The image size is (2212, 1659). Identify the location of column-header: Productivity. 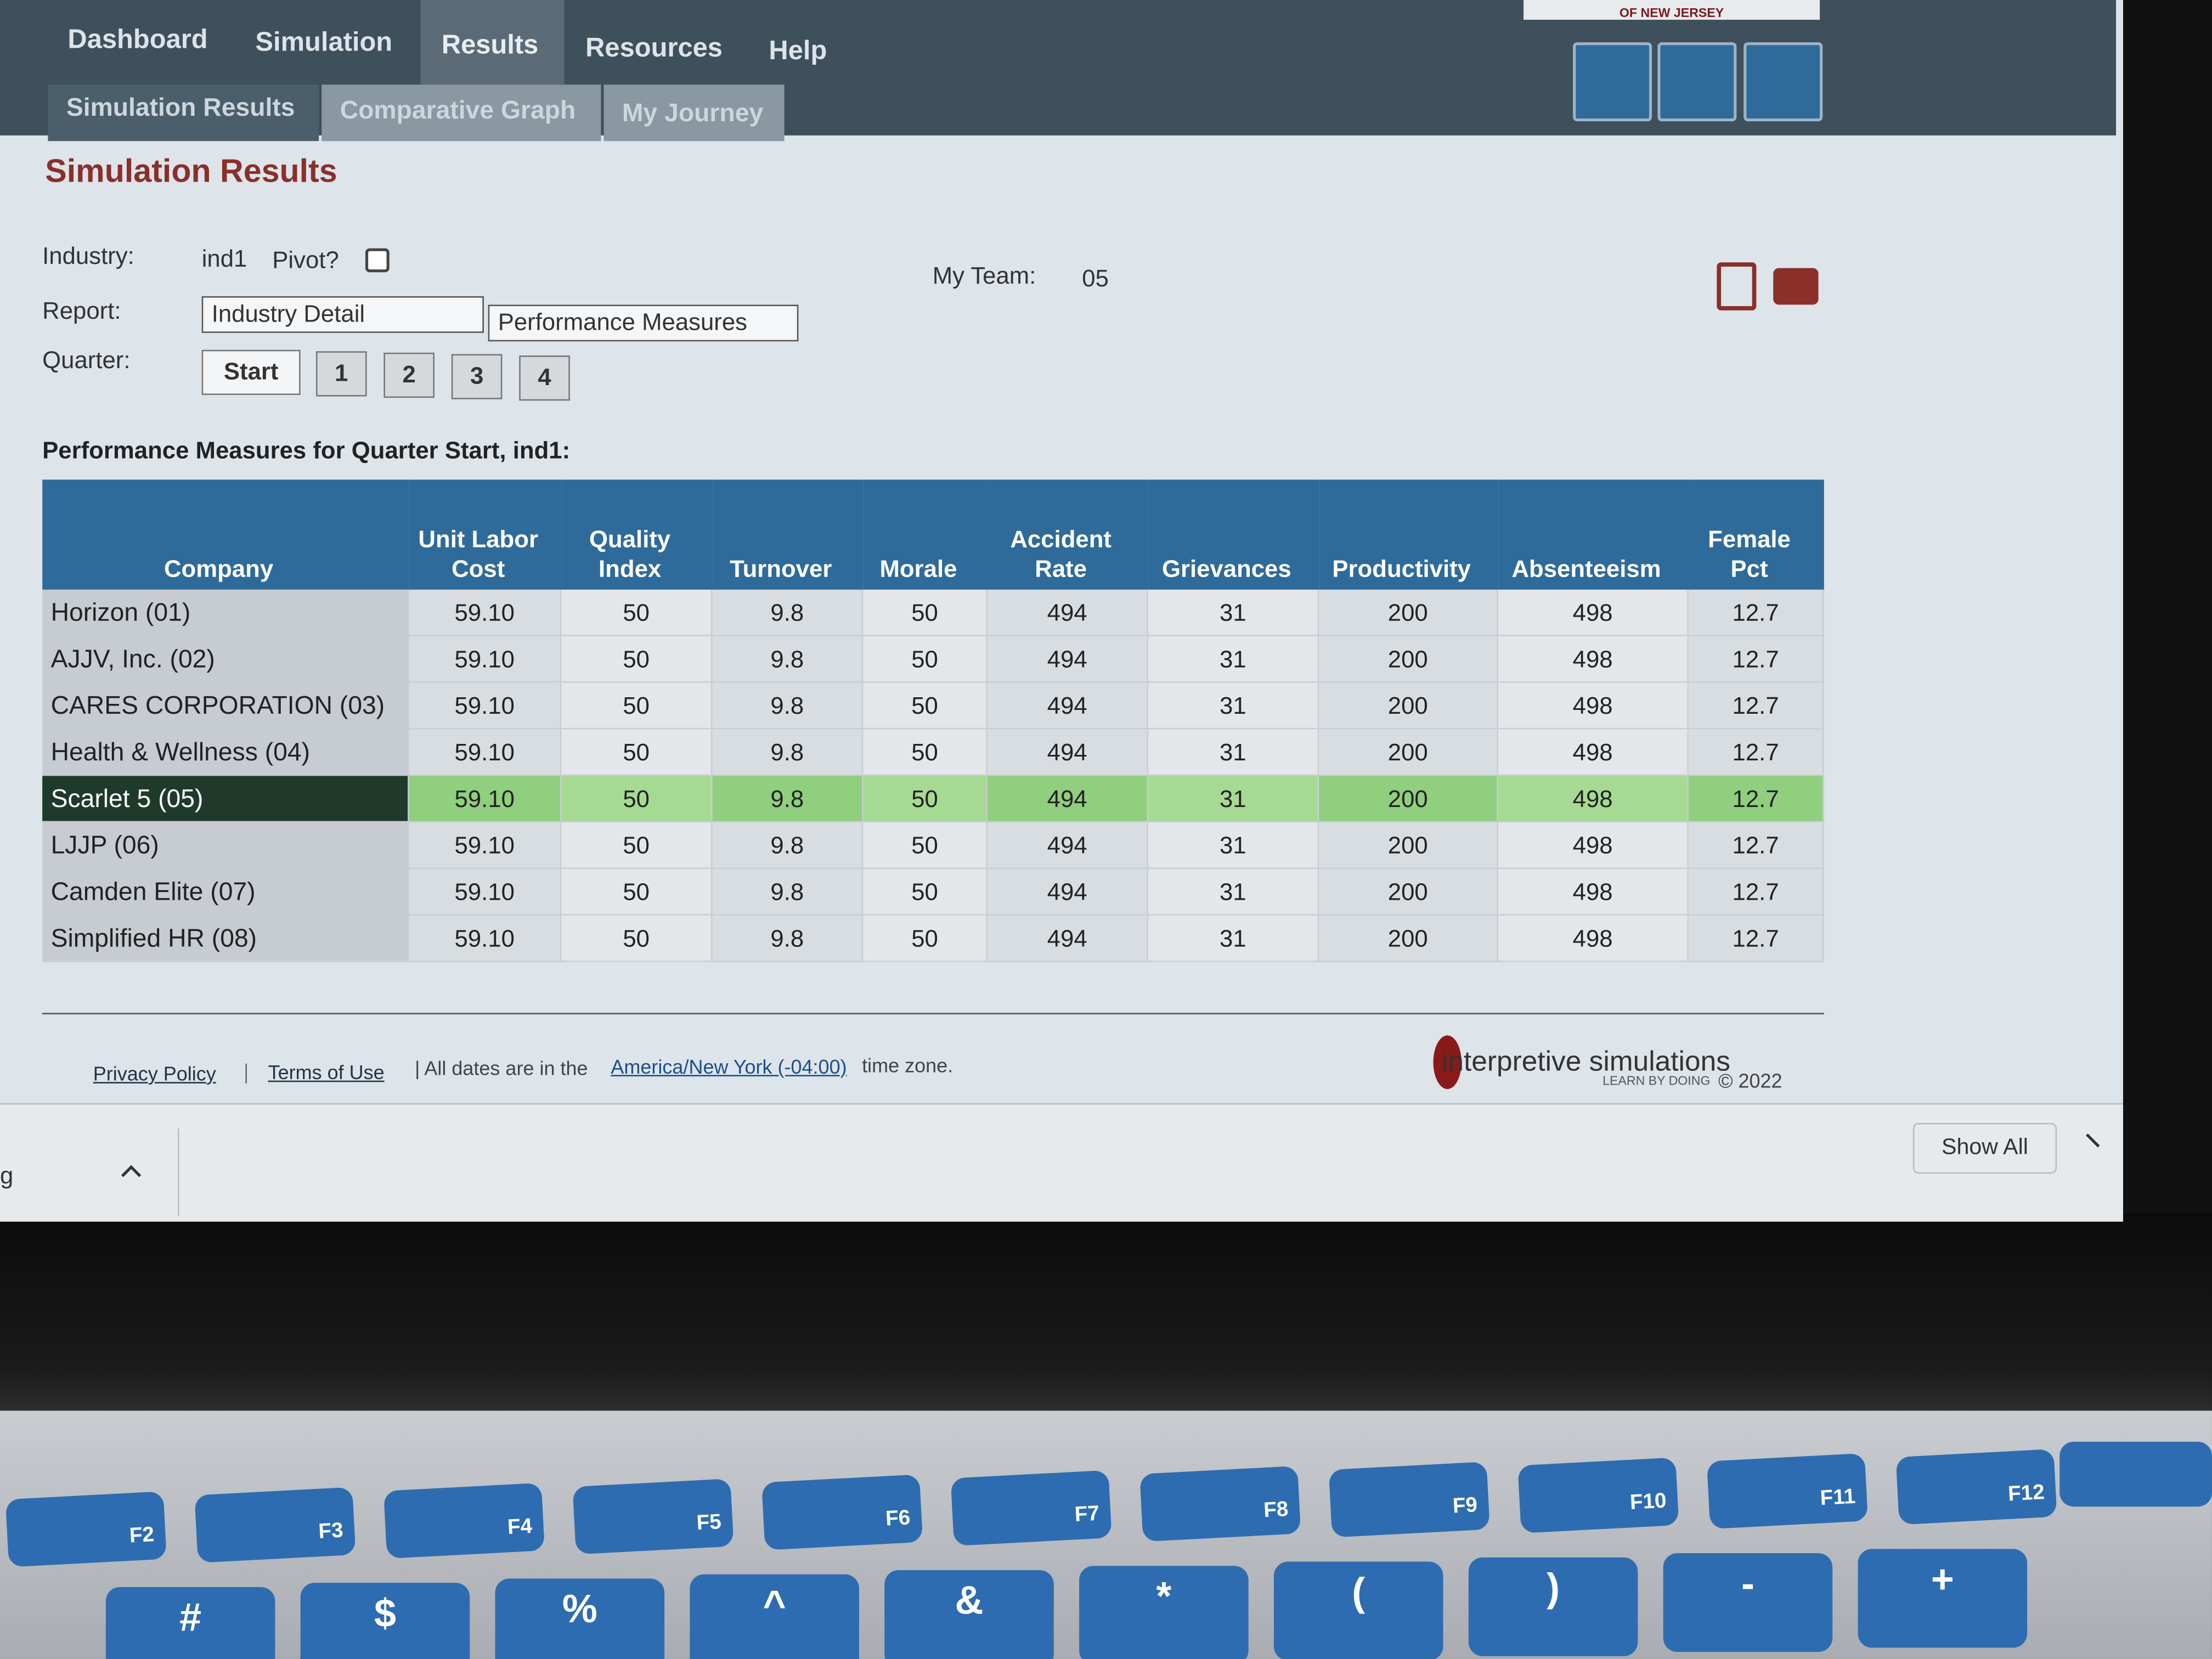
(1408, 534).